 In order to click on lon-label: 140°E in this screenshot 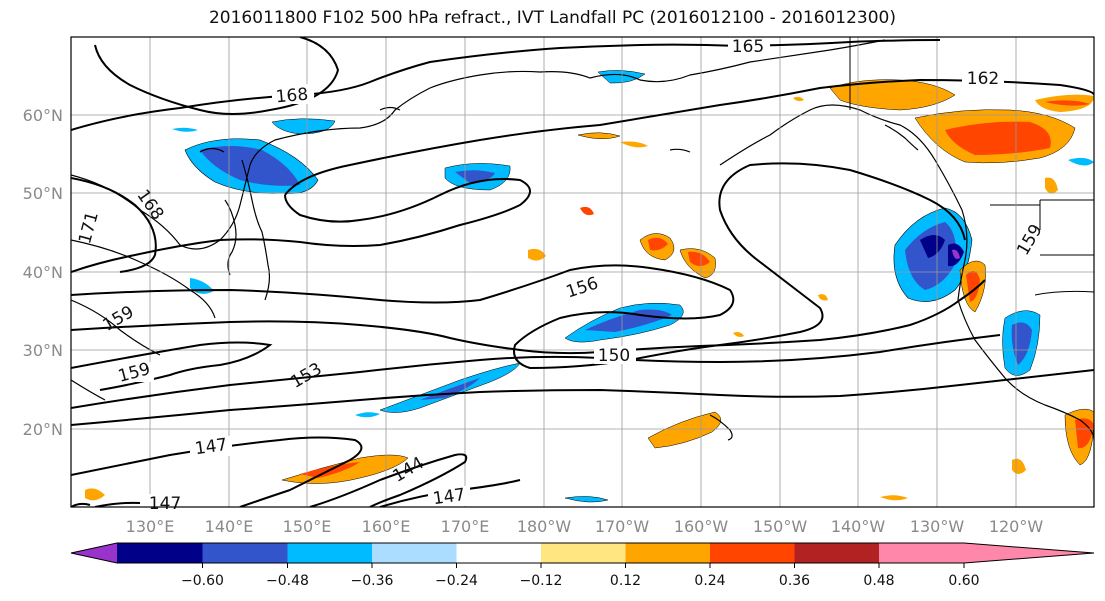, I will do `click(229, 526)`.